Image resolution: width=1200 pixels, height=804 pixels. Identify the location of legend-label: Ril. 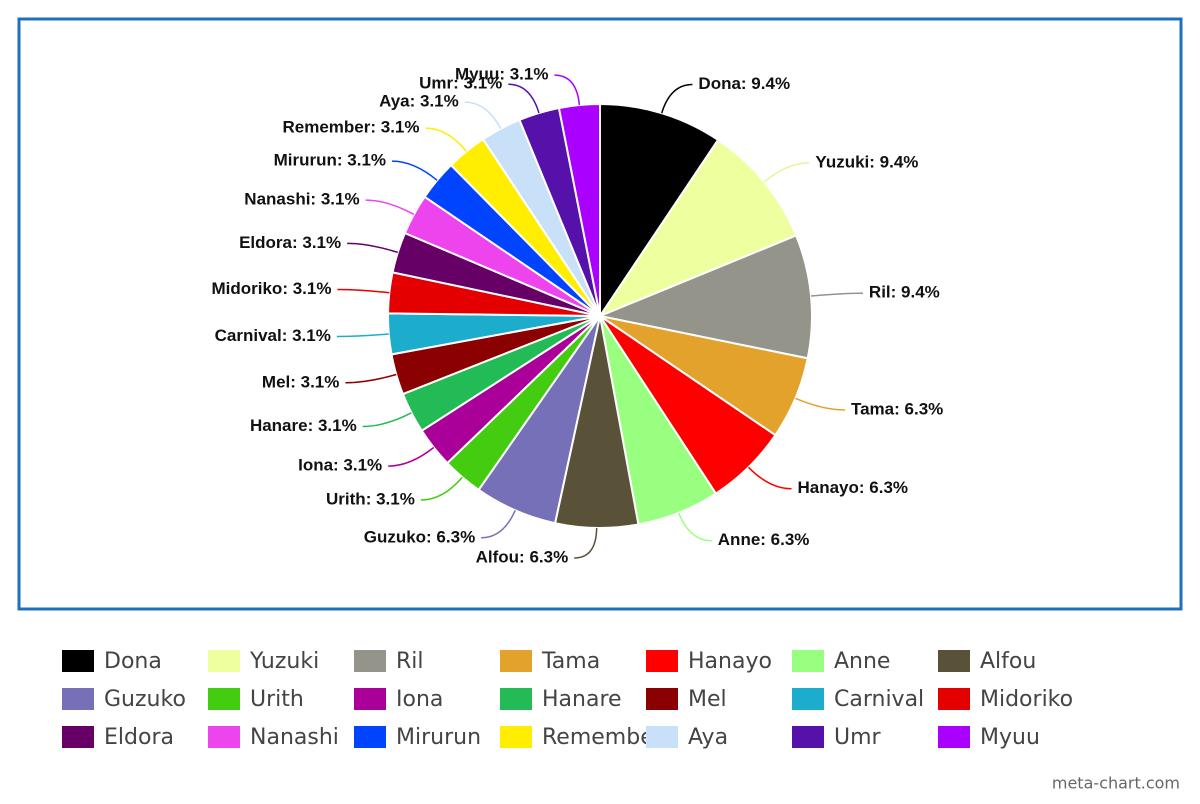
(410, 661).